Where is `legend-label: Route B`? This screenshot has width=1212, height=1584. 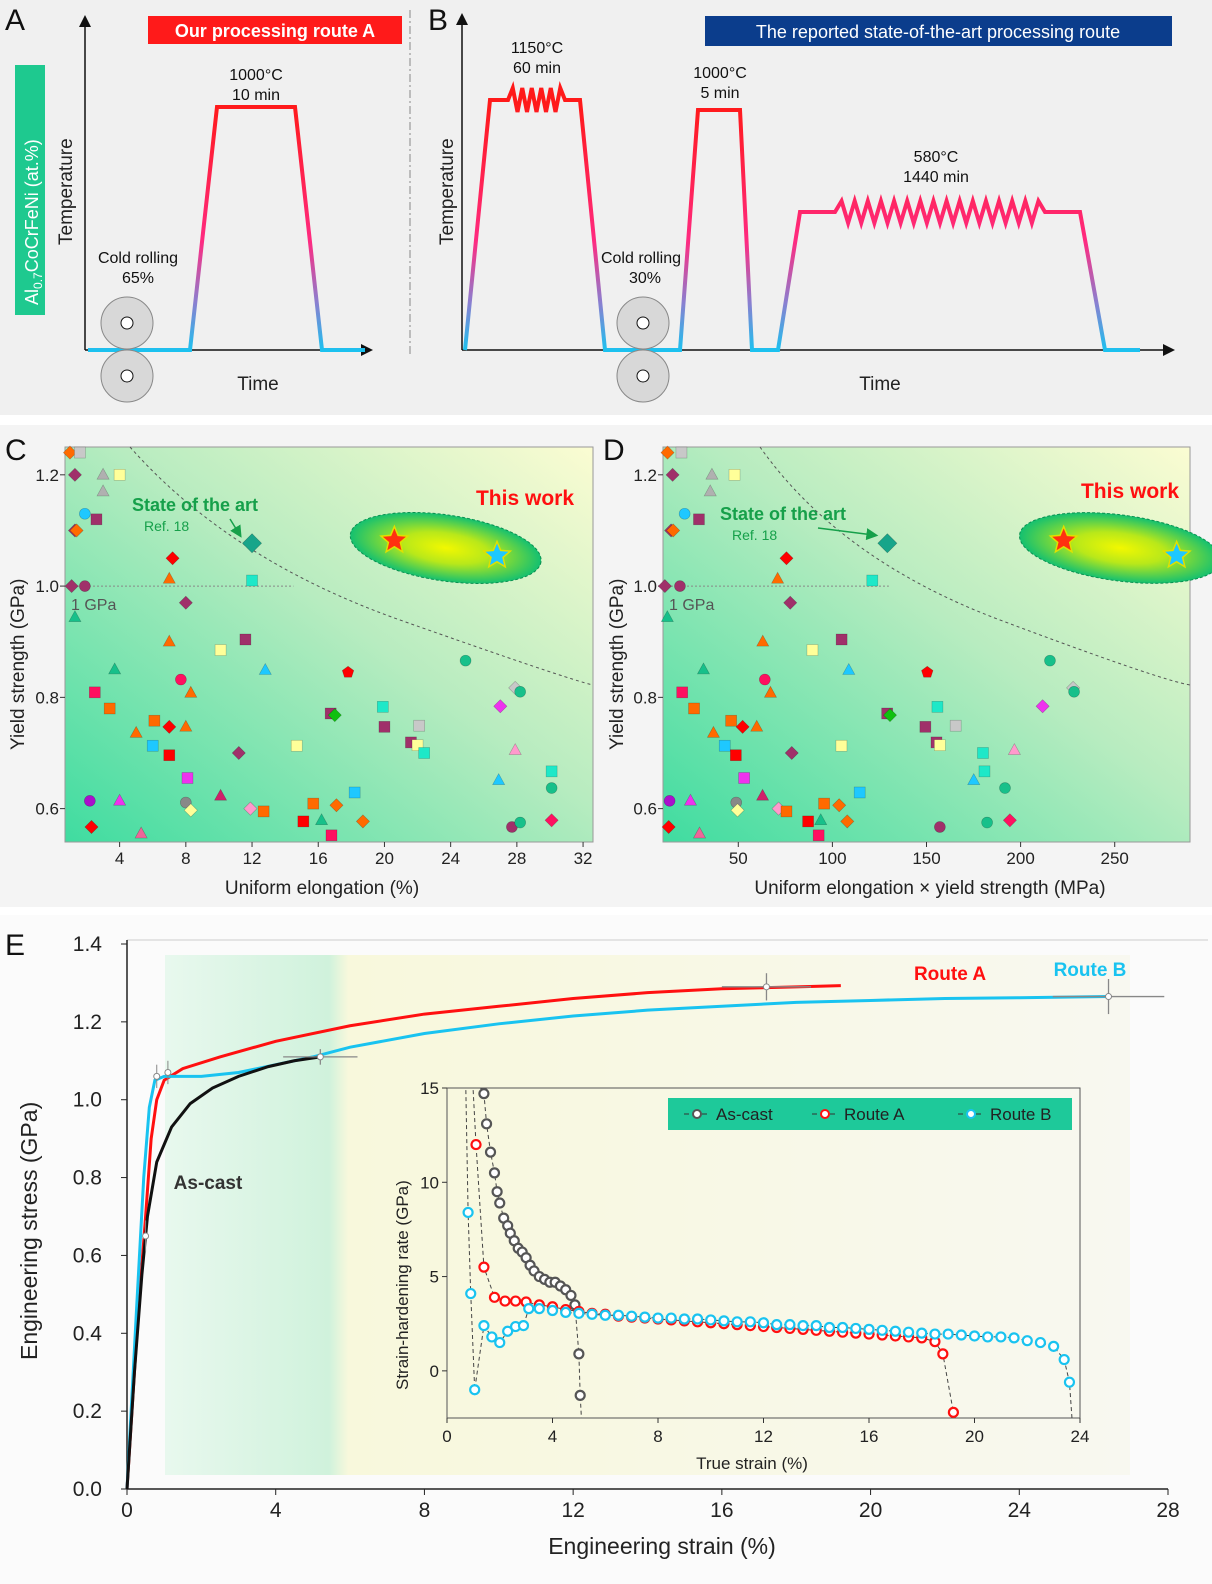
legend-label: Route B is located at coordinates (1020, 1114).